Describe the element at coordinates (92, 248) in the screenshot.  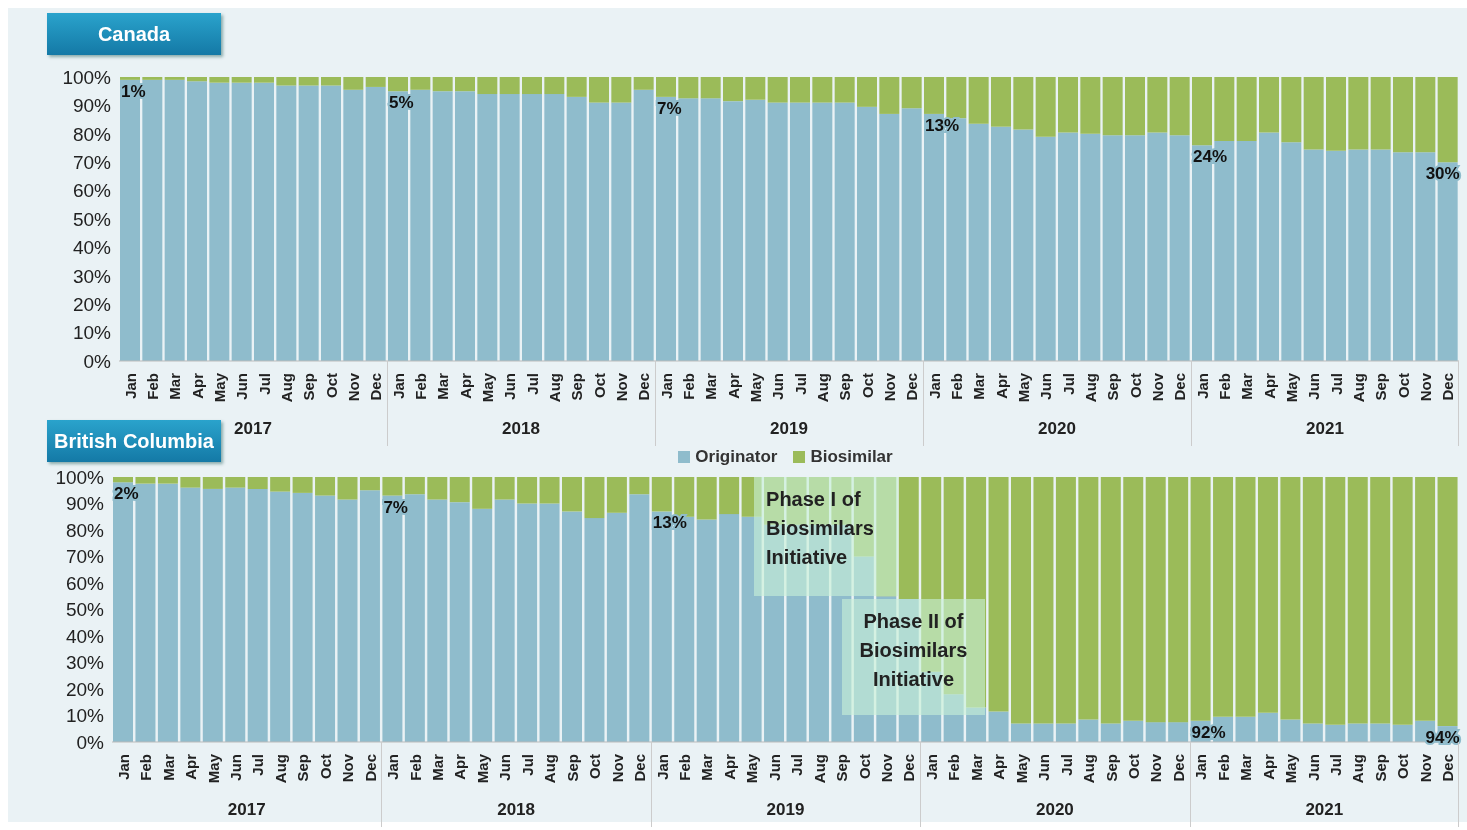
I see `y-tick-label: 40%` at that location.